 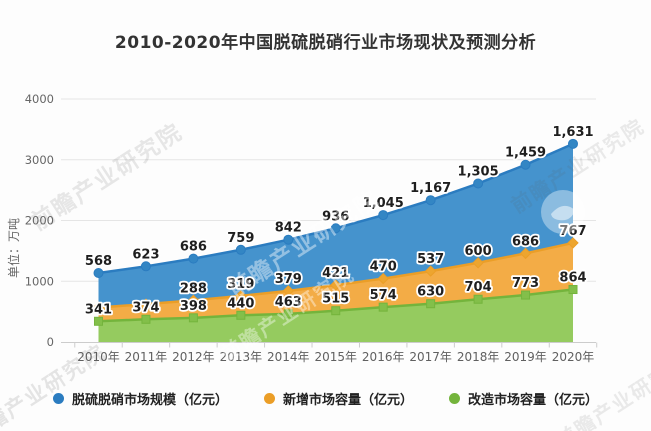 What do you see at coordinates (39, 160) in the screenshot?
I see `y-tick-label: 3000` at bounding box center [39, 160].